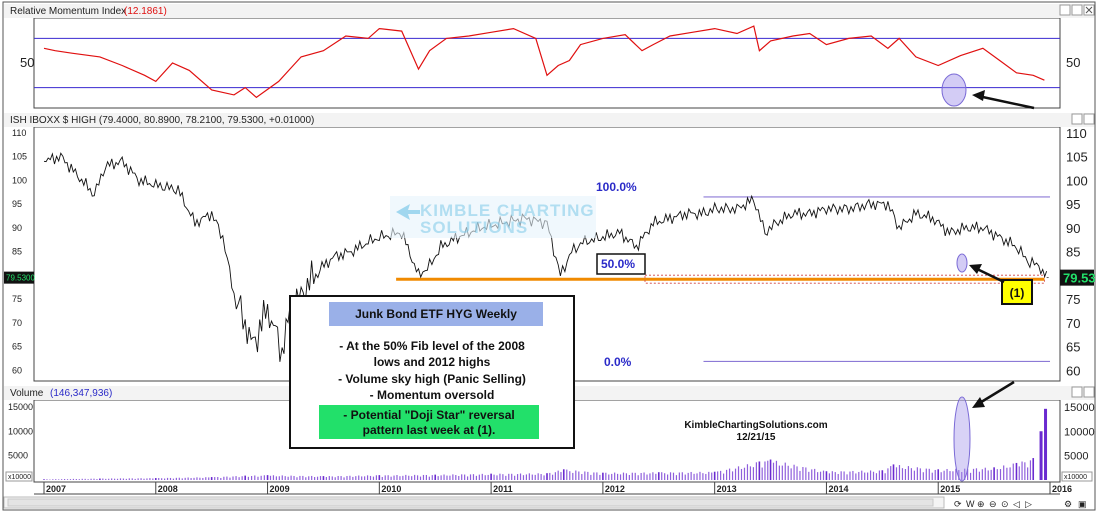 The width and height of the screenshot is (1098, 514). Describe the element at coordinates (958, 504) in the screenshot. I see `refresh-icon: ⟳` at that location.